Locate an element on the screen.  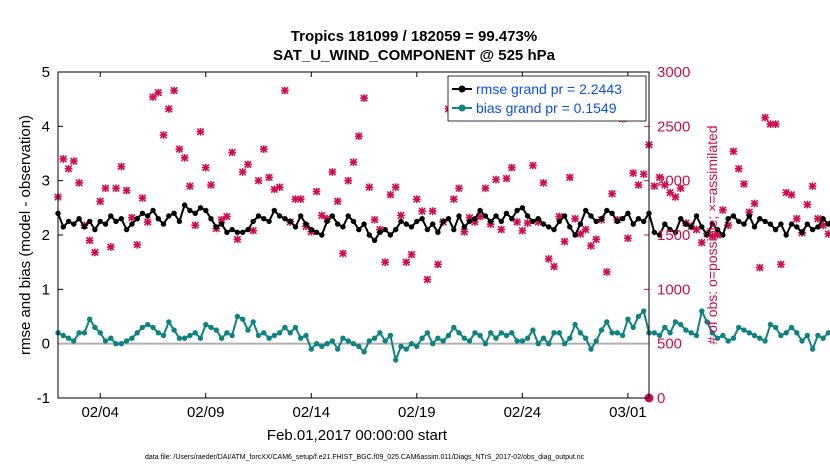
y-right-tick-label: 1500 is located at coordinates (673, 235).